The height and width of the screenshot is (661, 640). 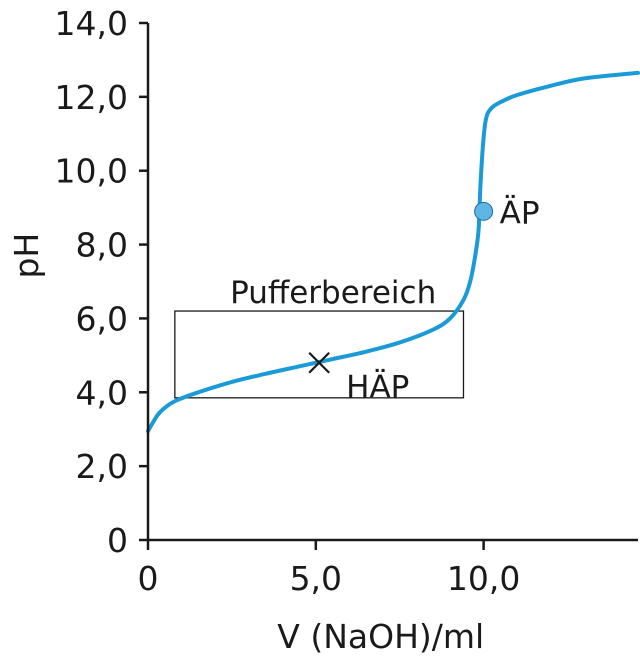 What do you see at coordinates (91, 171) in the screenshot?
I see `y-tick-label: 10,0` at bounding box center [91, 171].